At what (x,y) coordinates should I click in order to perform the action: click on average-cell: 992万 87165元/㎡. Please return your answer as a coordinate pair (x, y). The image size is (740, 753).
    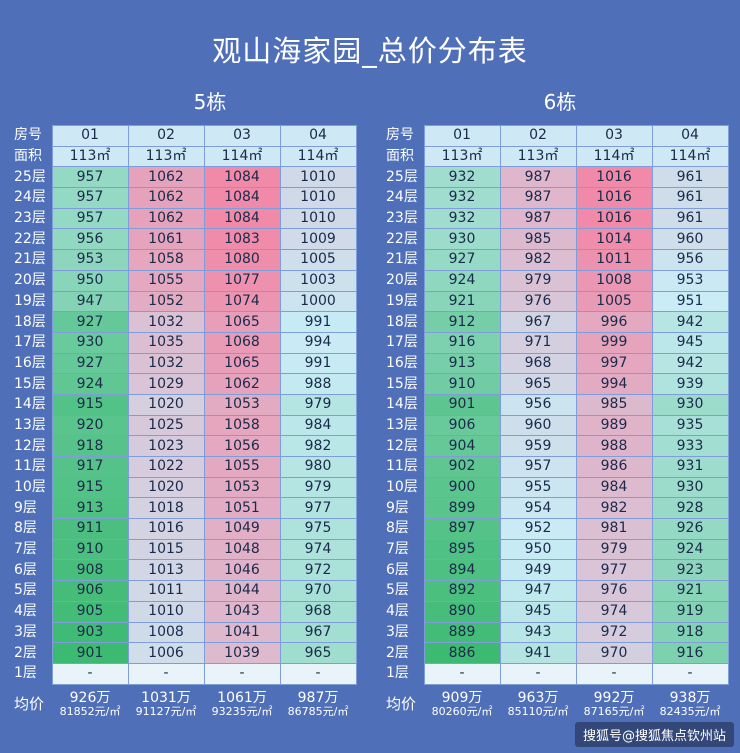
    Looking at the image, I should click on (614, 704).